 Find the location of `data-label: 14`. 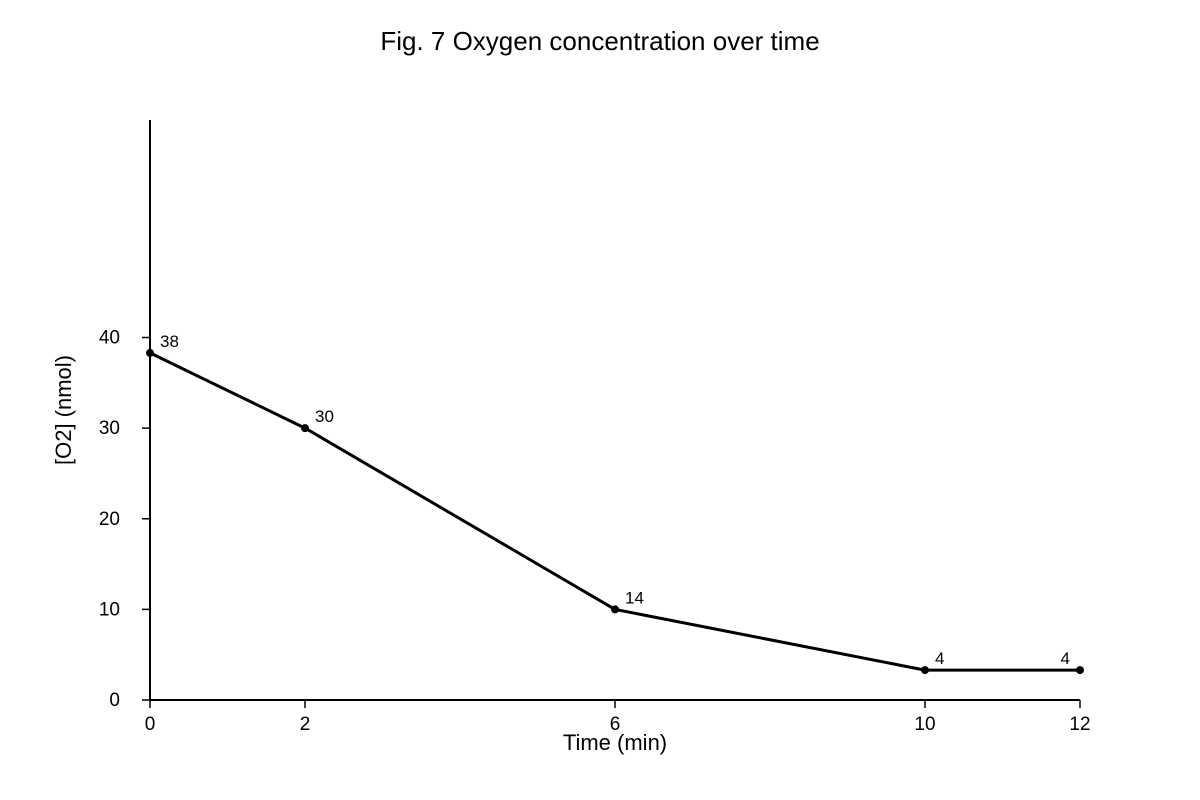

data-label: 14 is located at coordinates (634, 597).